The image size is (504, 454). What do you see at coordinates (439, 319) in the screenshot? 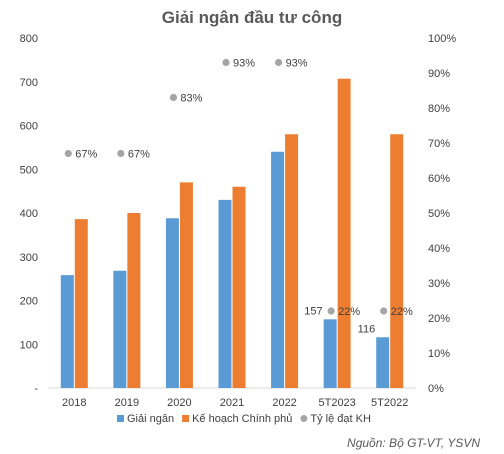
I see `y-right-tick-label: 20%` at bounding box center [439, 319].